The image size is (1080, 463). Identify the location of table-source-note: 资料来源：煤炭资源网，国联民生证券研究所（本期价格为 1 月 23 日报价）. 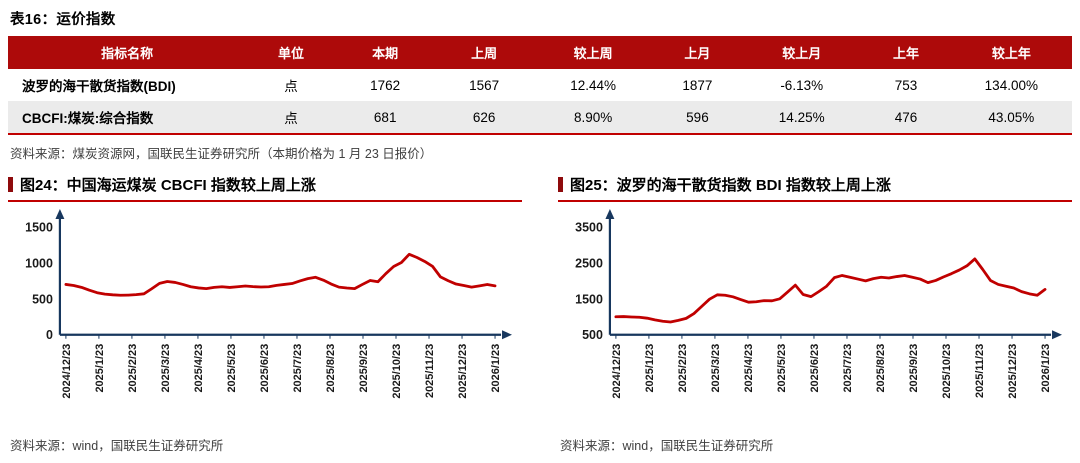
(221, 154).